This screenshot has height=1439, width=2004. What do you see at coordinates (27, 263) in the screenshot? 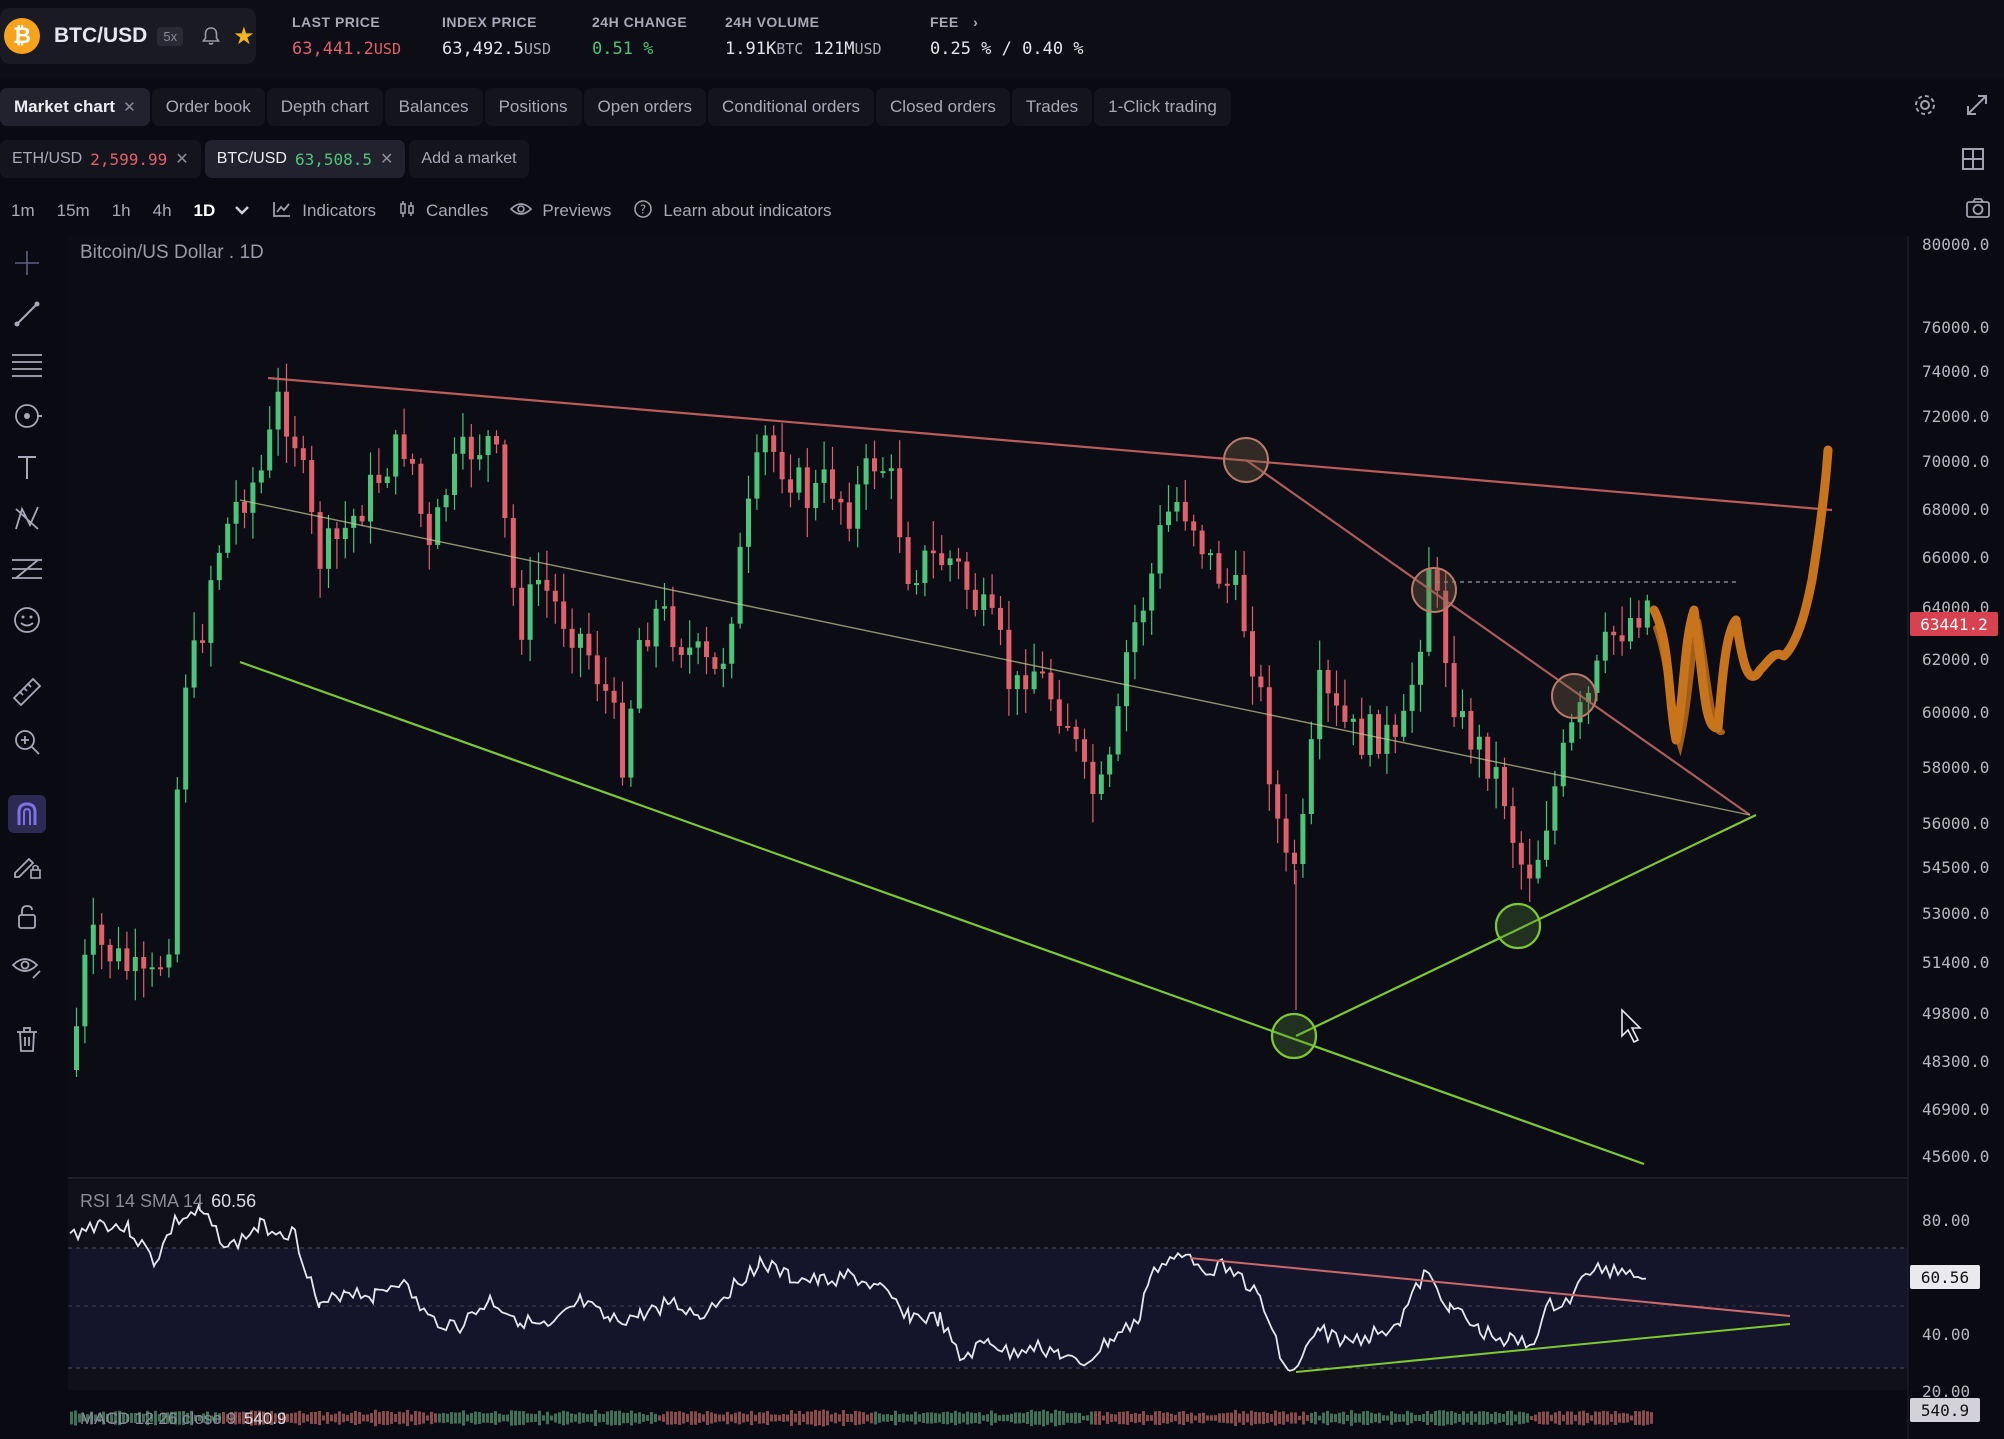
I see `crosshair-icon` at bounding box center [27, 263].